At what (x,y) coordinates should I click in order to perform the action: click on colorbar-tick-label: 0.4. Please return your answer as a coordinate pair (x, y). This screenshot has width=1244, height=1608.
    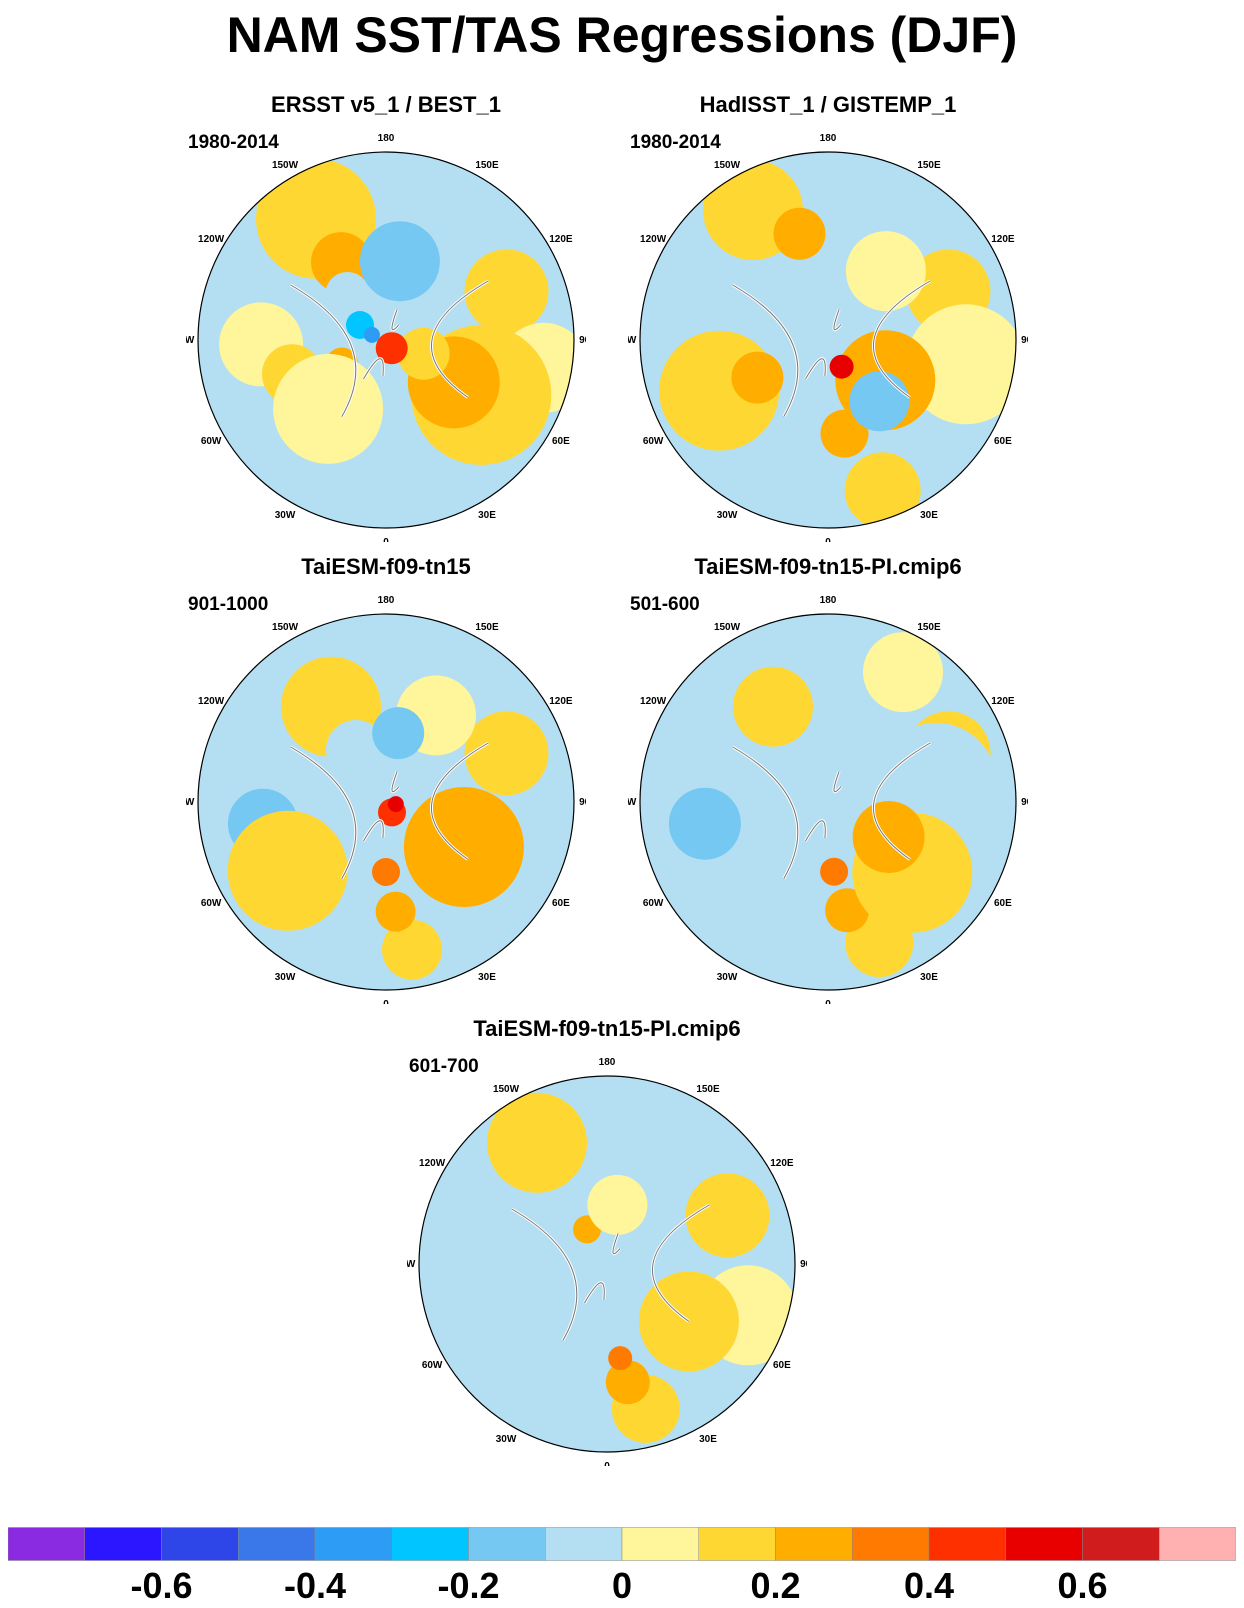
    Looking at the image, I should click on (929, 1585).